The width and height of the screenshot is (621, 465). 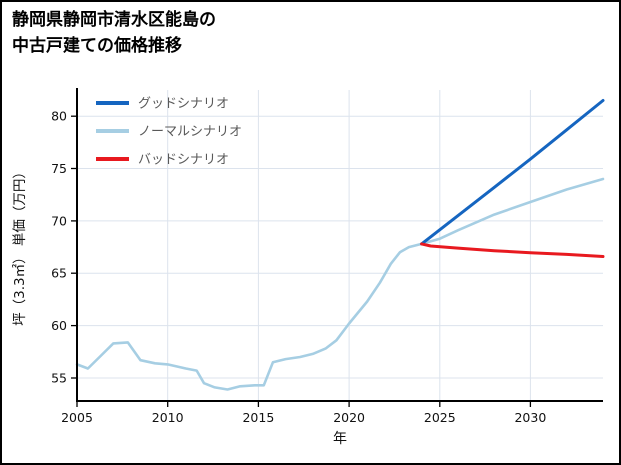 What do you see at coordinates (349, 417) in the screenshot?
I see `x-tick-label: 2020` at bounding box center [349, 417].